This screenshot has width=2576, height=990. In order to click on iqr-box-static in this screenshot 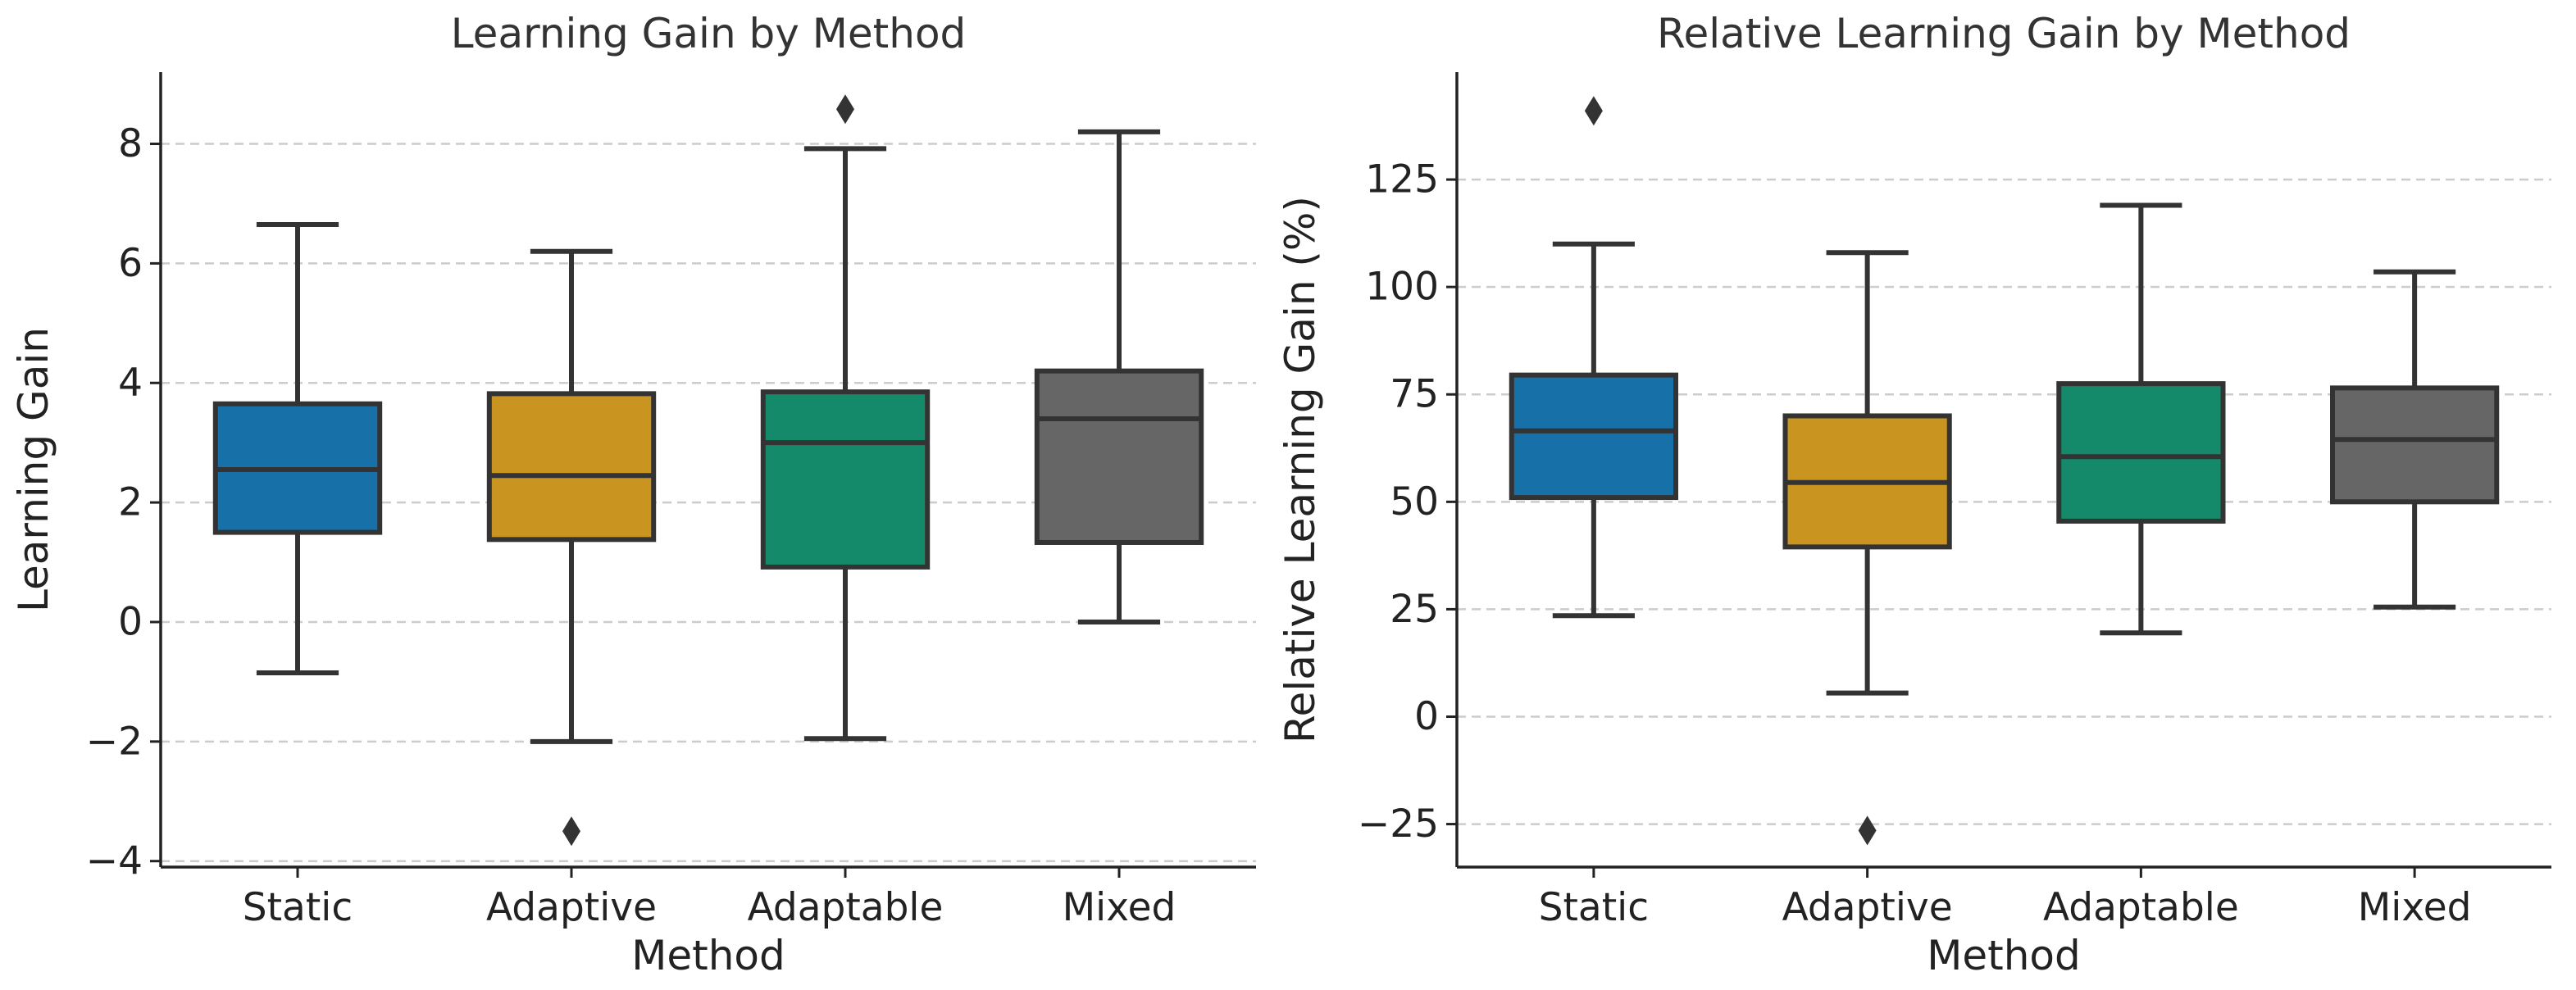, I will do `click(1593, 436)`.